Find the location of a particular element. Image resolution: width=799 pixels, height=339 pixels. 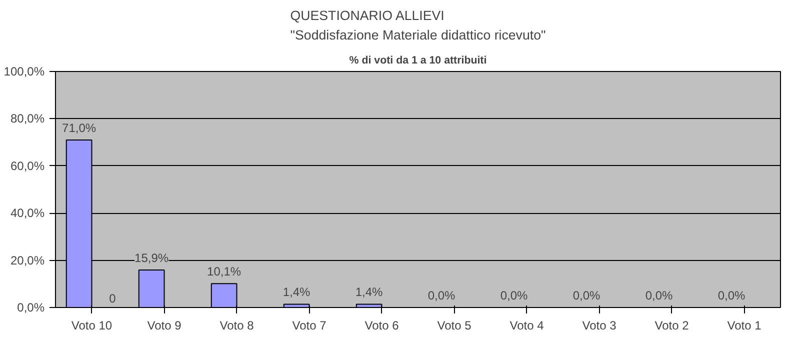

y-tick-label: 0,0% is located at coordinates (31, 307).